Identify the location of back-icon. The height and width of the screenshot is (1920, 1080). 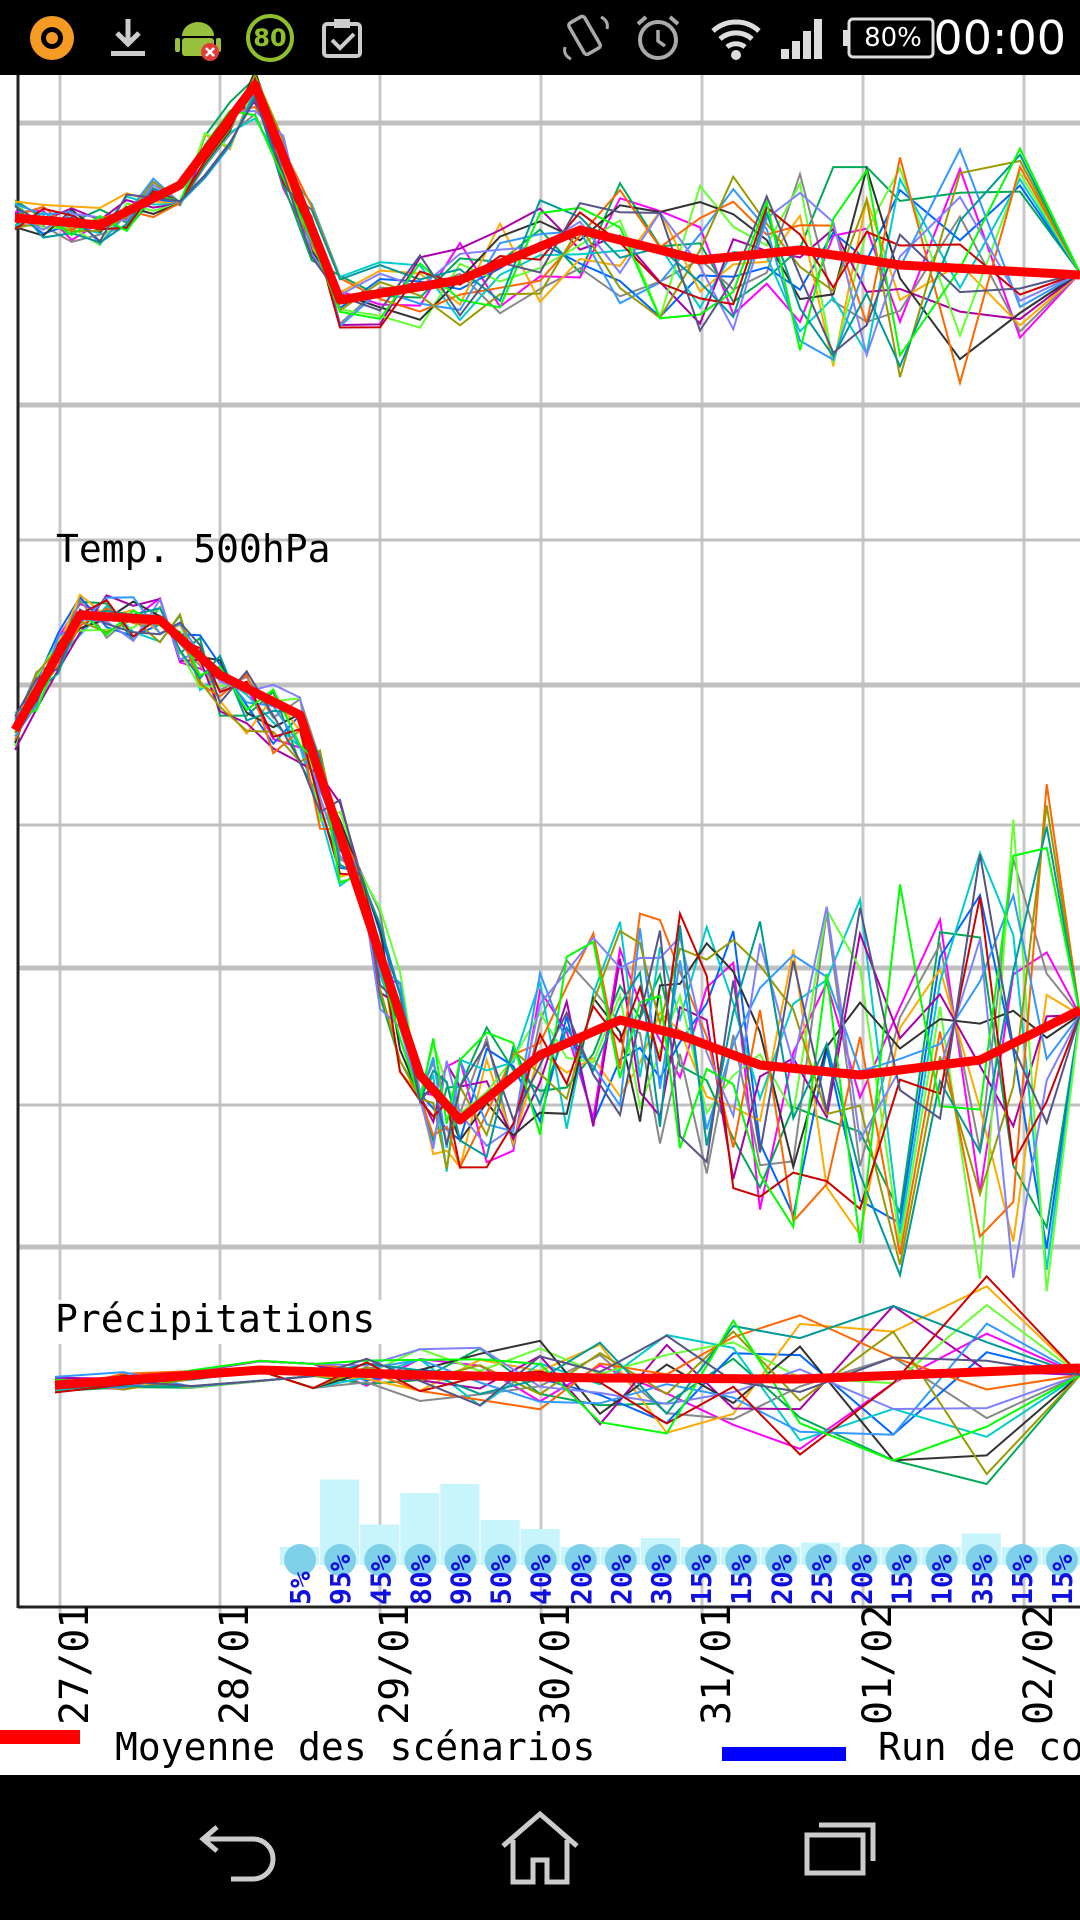
(237, 1852).